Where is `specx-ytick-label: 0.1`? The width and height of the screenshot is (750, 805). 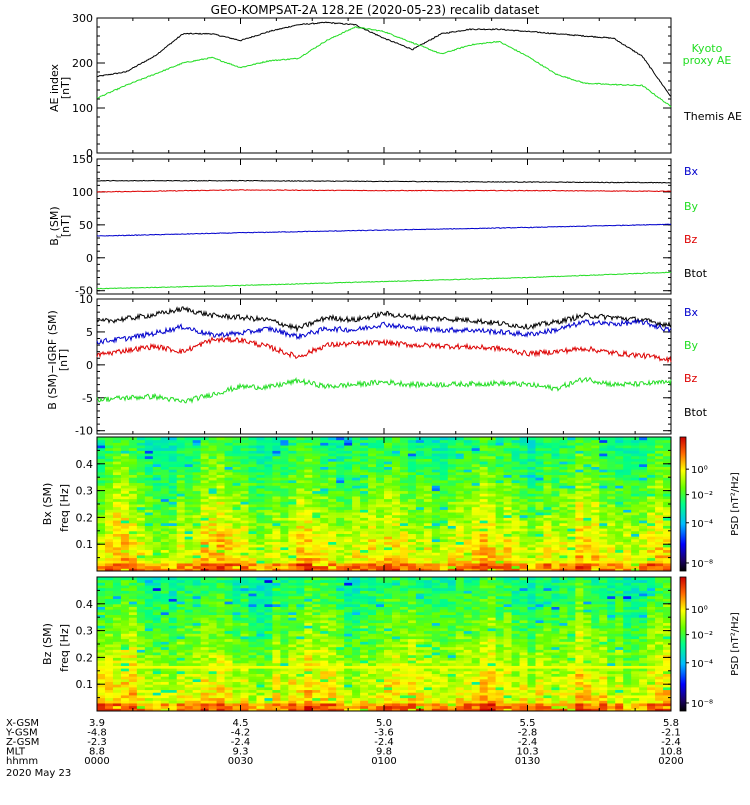
specx-ytick-label: 0.1 is located at coordinates (85, 544).